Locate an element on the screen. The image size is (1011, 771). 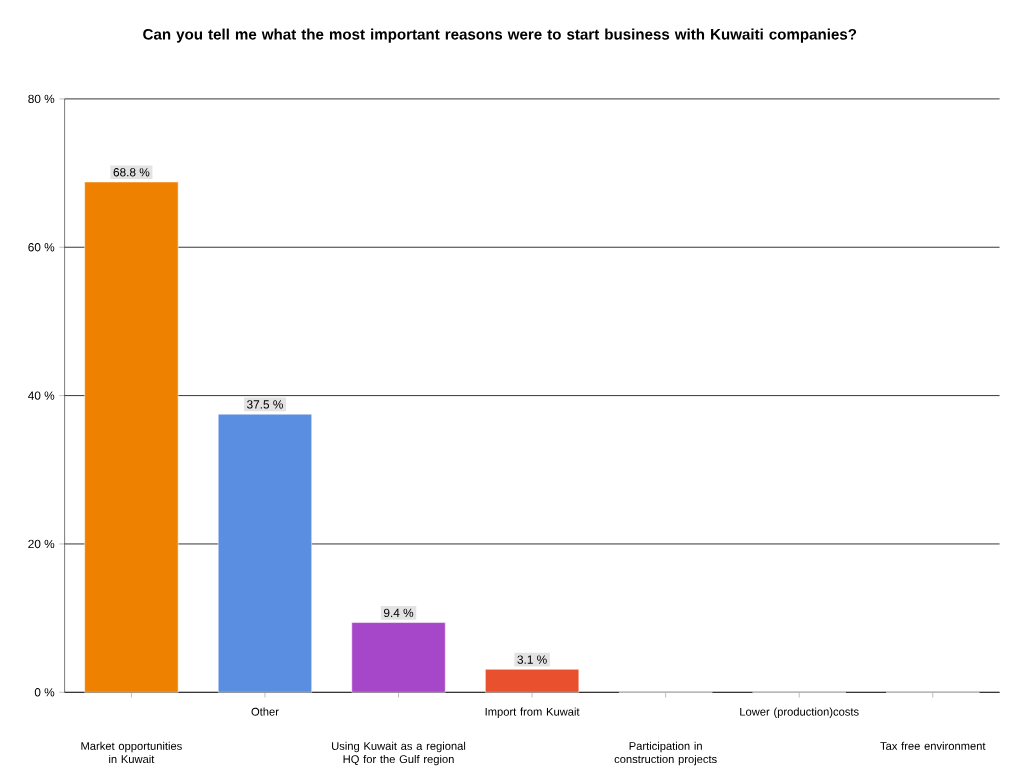
y-tick-label: 0 % is located at coordinates (44, 692).